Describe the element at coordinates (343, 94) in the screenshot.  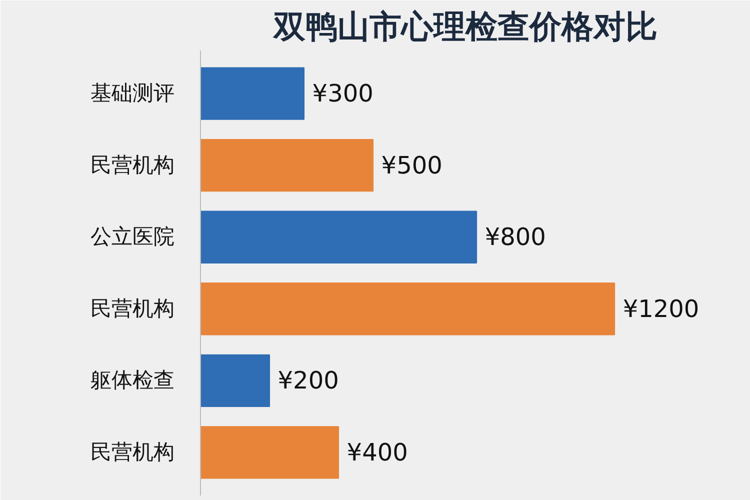
I see `data-label: ¥300` at that location.